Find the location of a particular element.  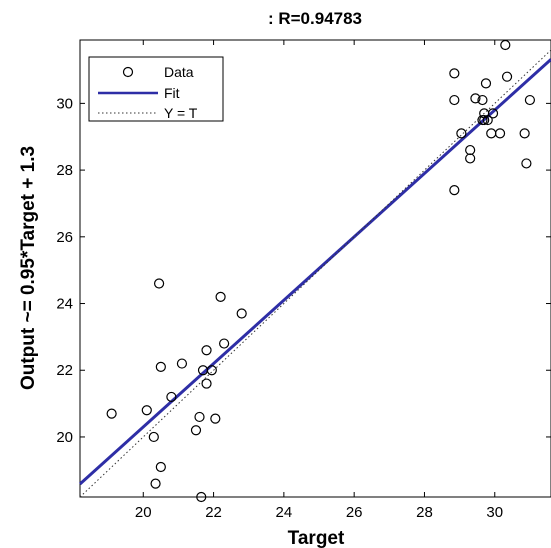

legend-label-identity: Y = T is located at coordinates (181, 113).